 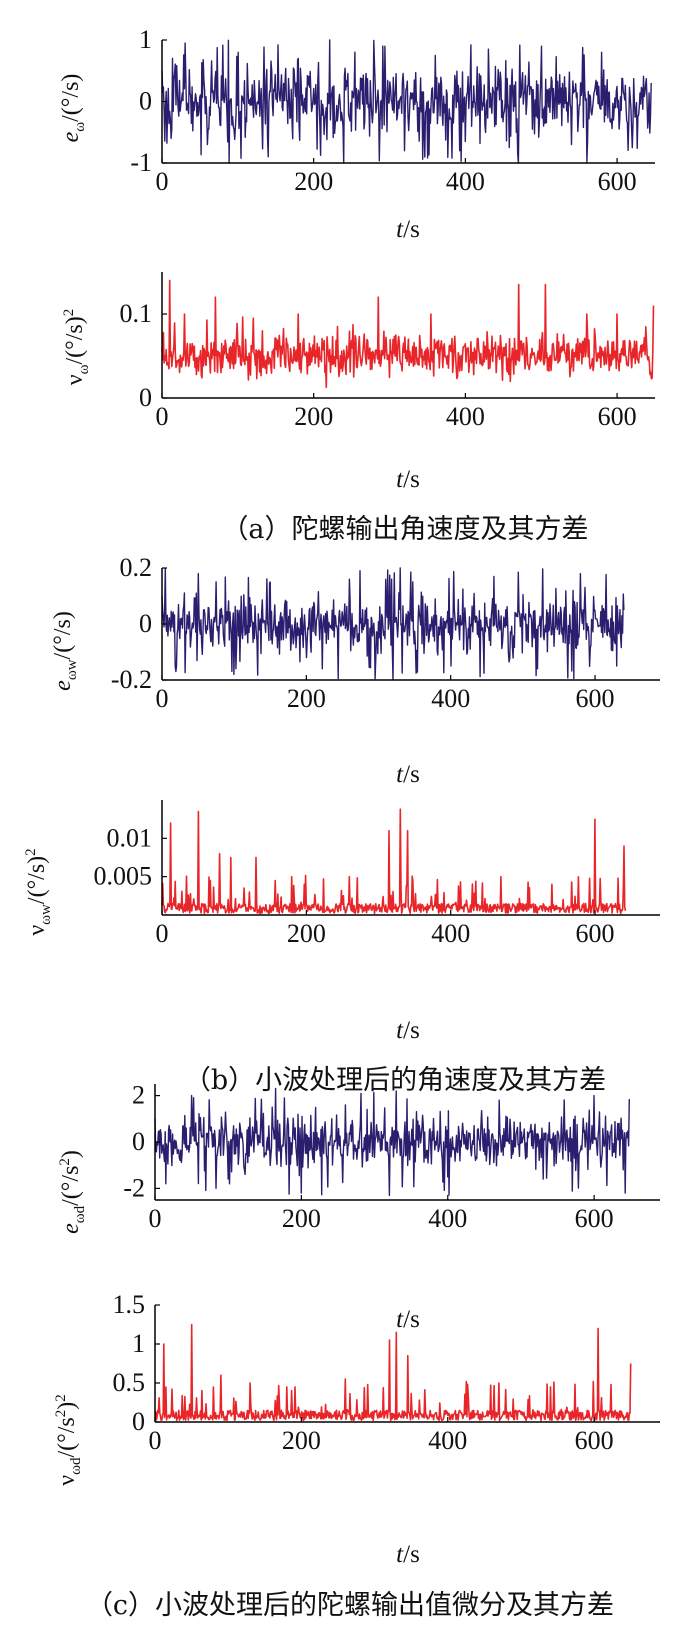 I want to click on y-axis-label: eωw/(°/s), so click(x=65, y=651).